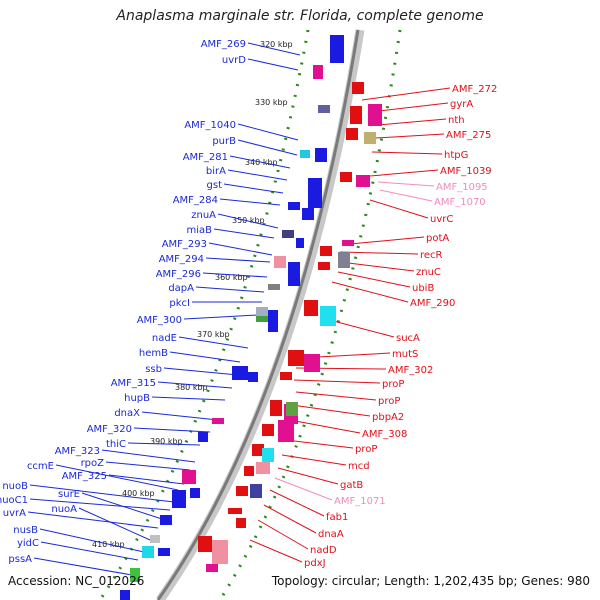  What do you see at coordinates (315, 563) in the screenshot?
I see `gene-label: pdxJ` at bounding box center [315, 563].